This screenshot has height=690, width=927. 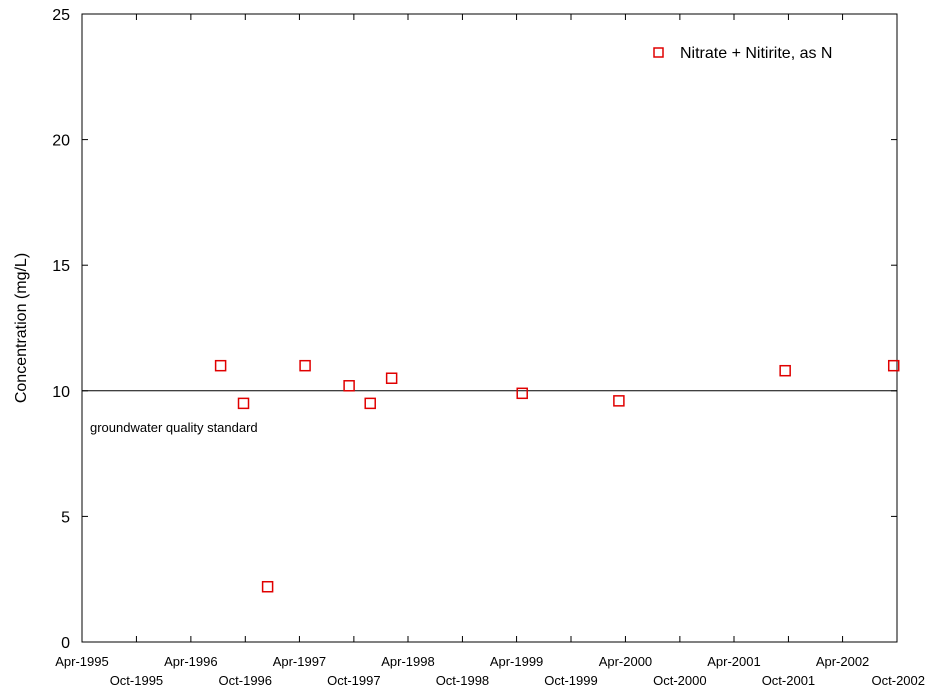 I want to click on y-tick-label: 5, so click(x=65, y=517).